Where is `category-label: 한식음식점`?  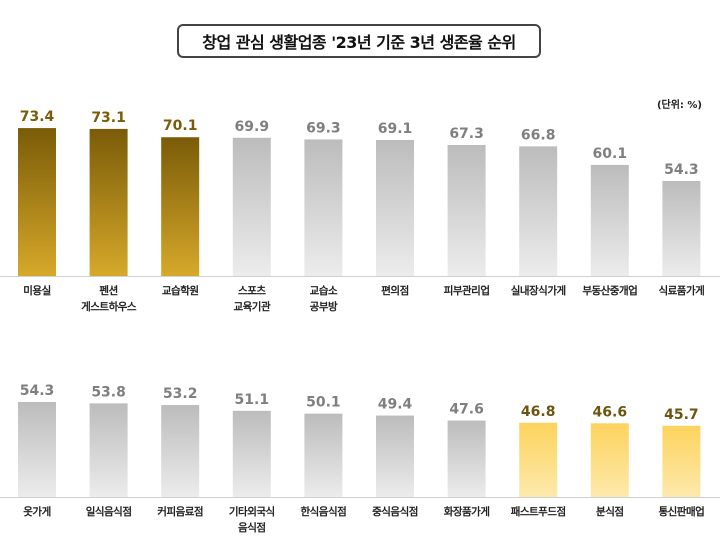 category-label: 한식음식점 is located at coordinates (323, 511).